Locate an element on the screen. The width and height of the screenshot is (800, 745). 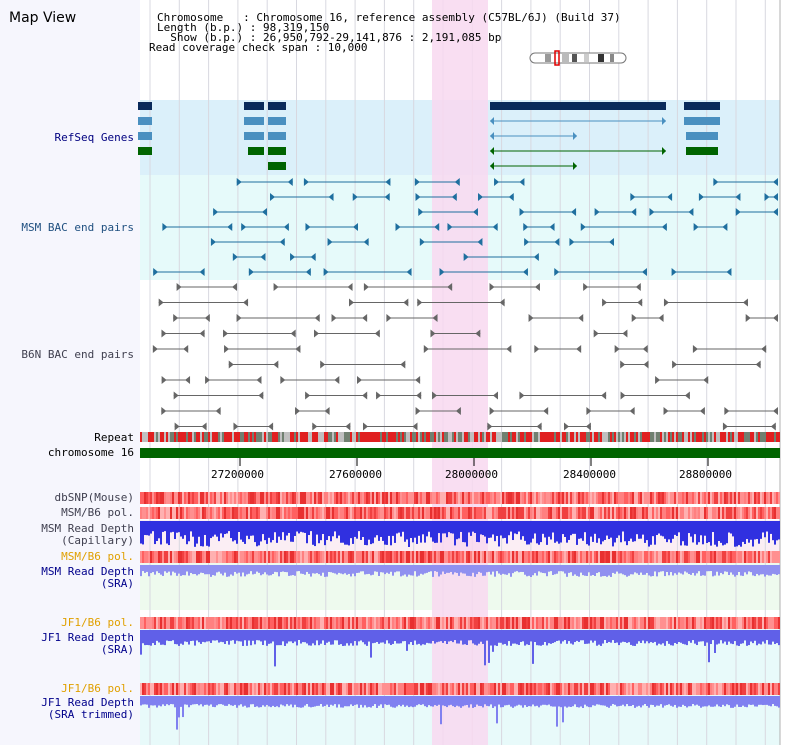
refseq-genes-label: RefSeq Genes is located at coordinates (94, 137).